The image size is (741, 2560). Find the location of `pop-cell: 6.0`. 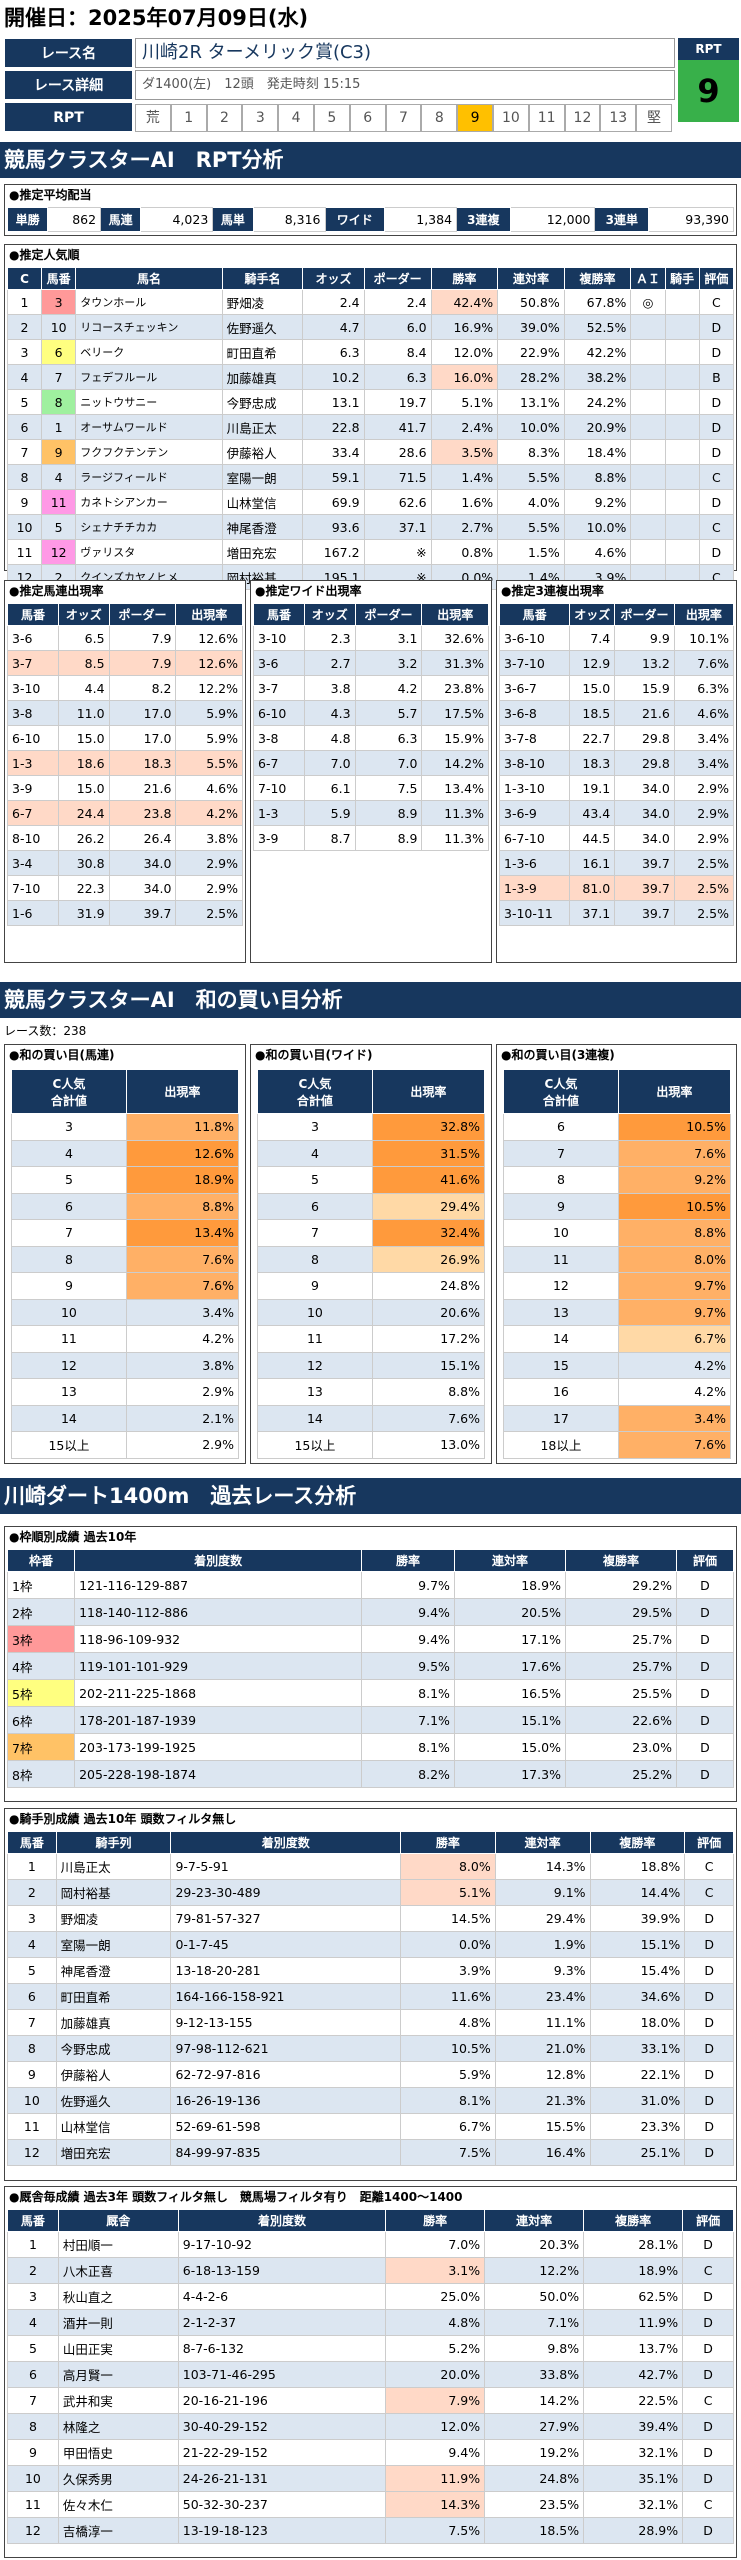

pop-cell: 6.0 is located at coordinates (397, 327).